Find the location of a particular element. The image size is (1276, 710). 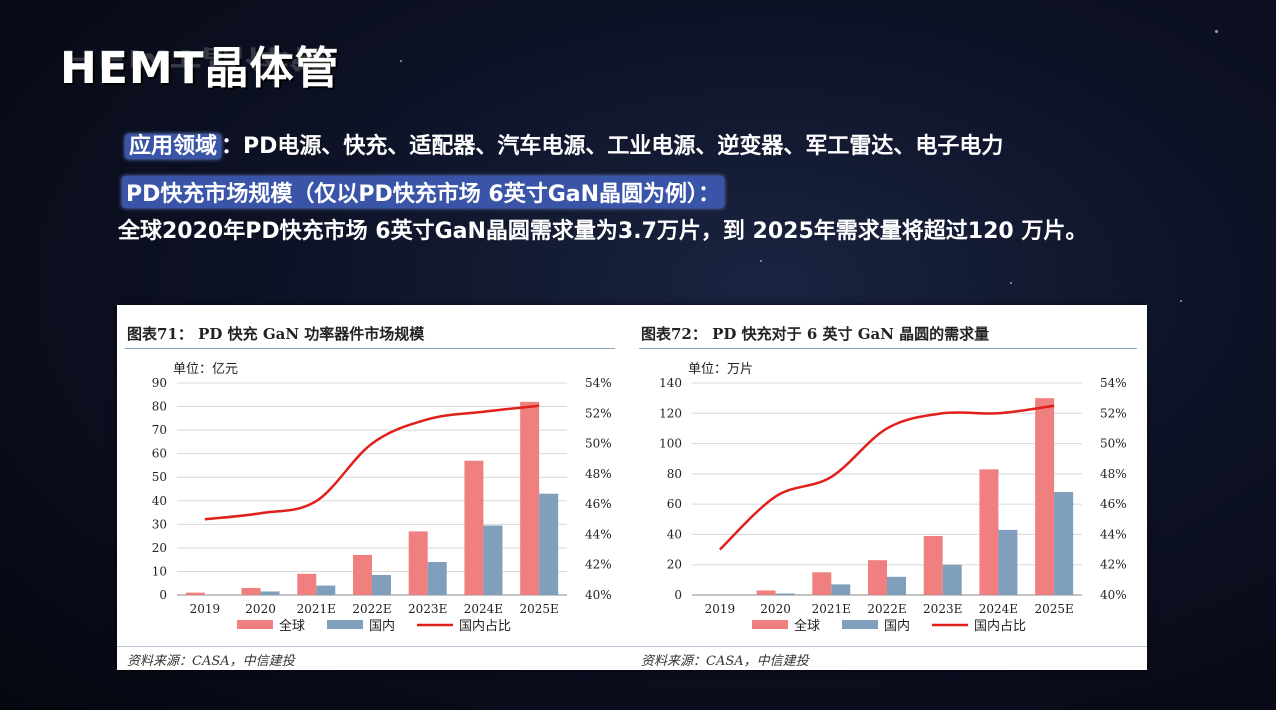

y-tick-label: 30 is located at coordinates (159, 524).